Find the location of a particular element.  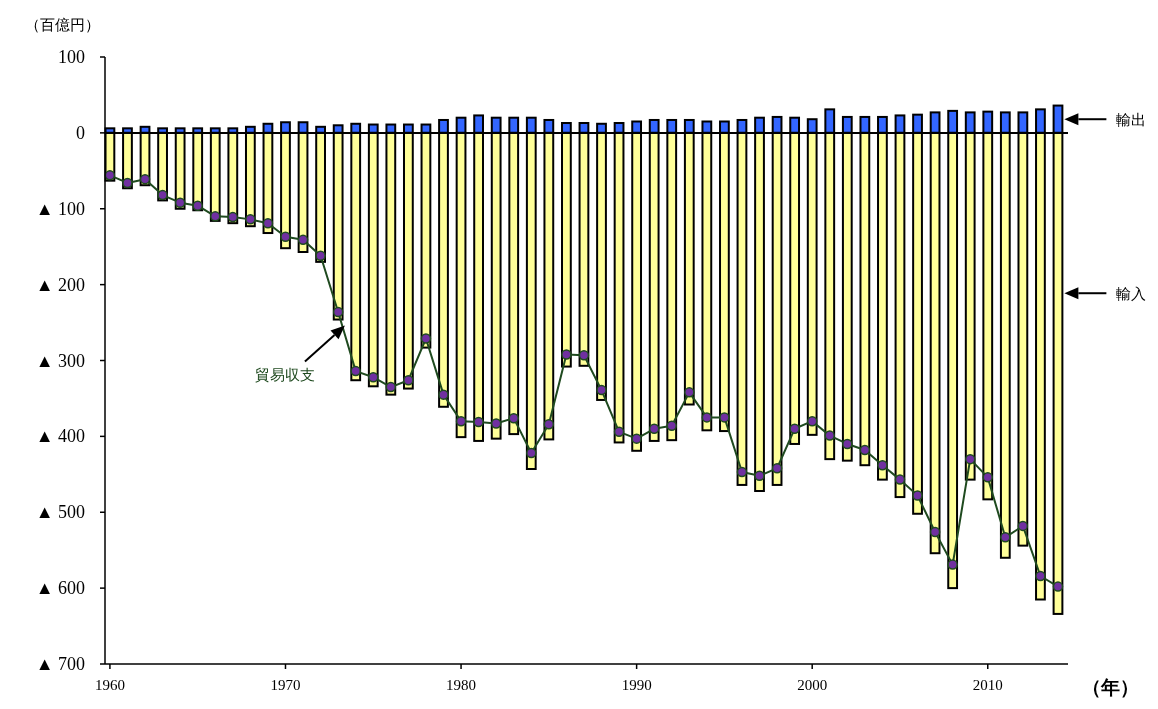

y-tick-label: ▲ 100 is located at coordinates (60, 208).